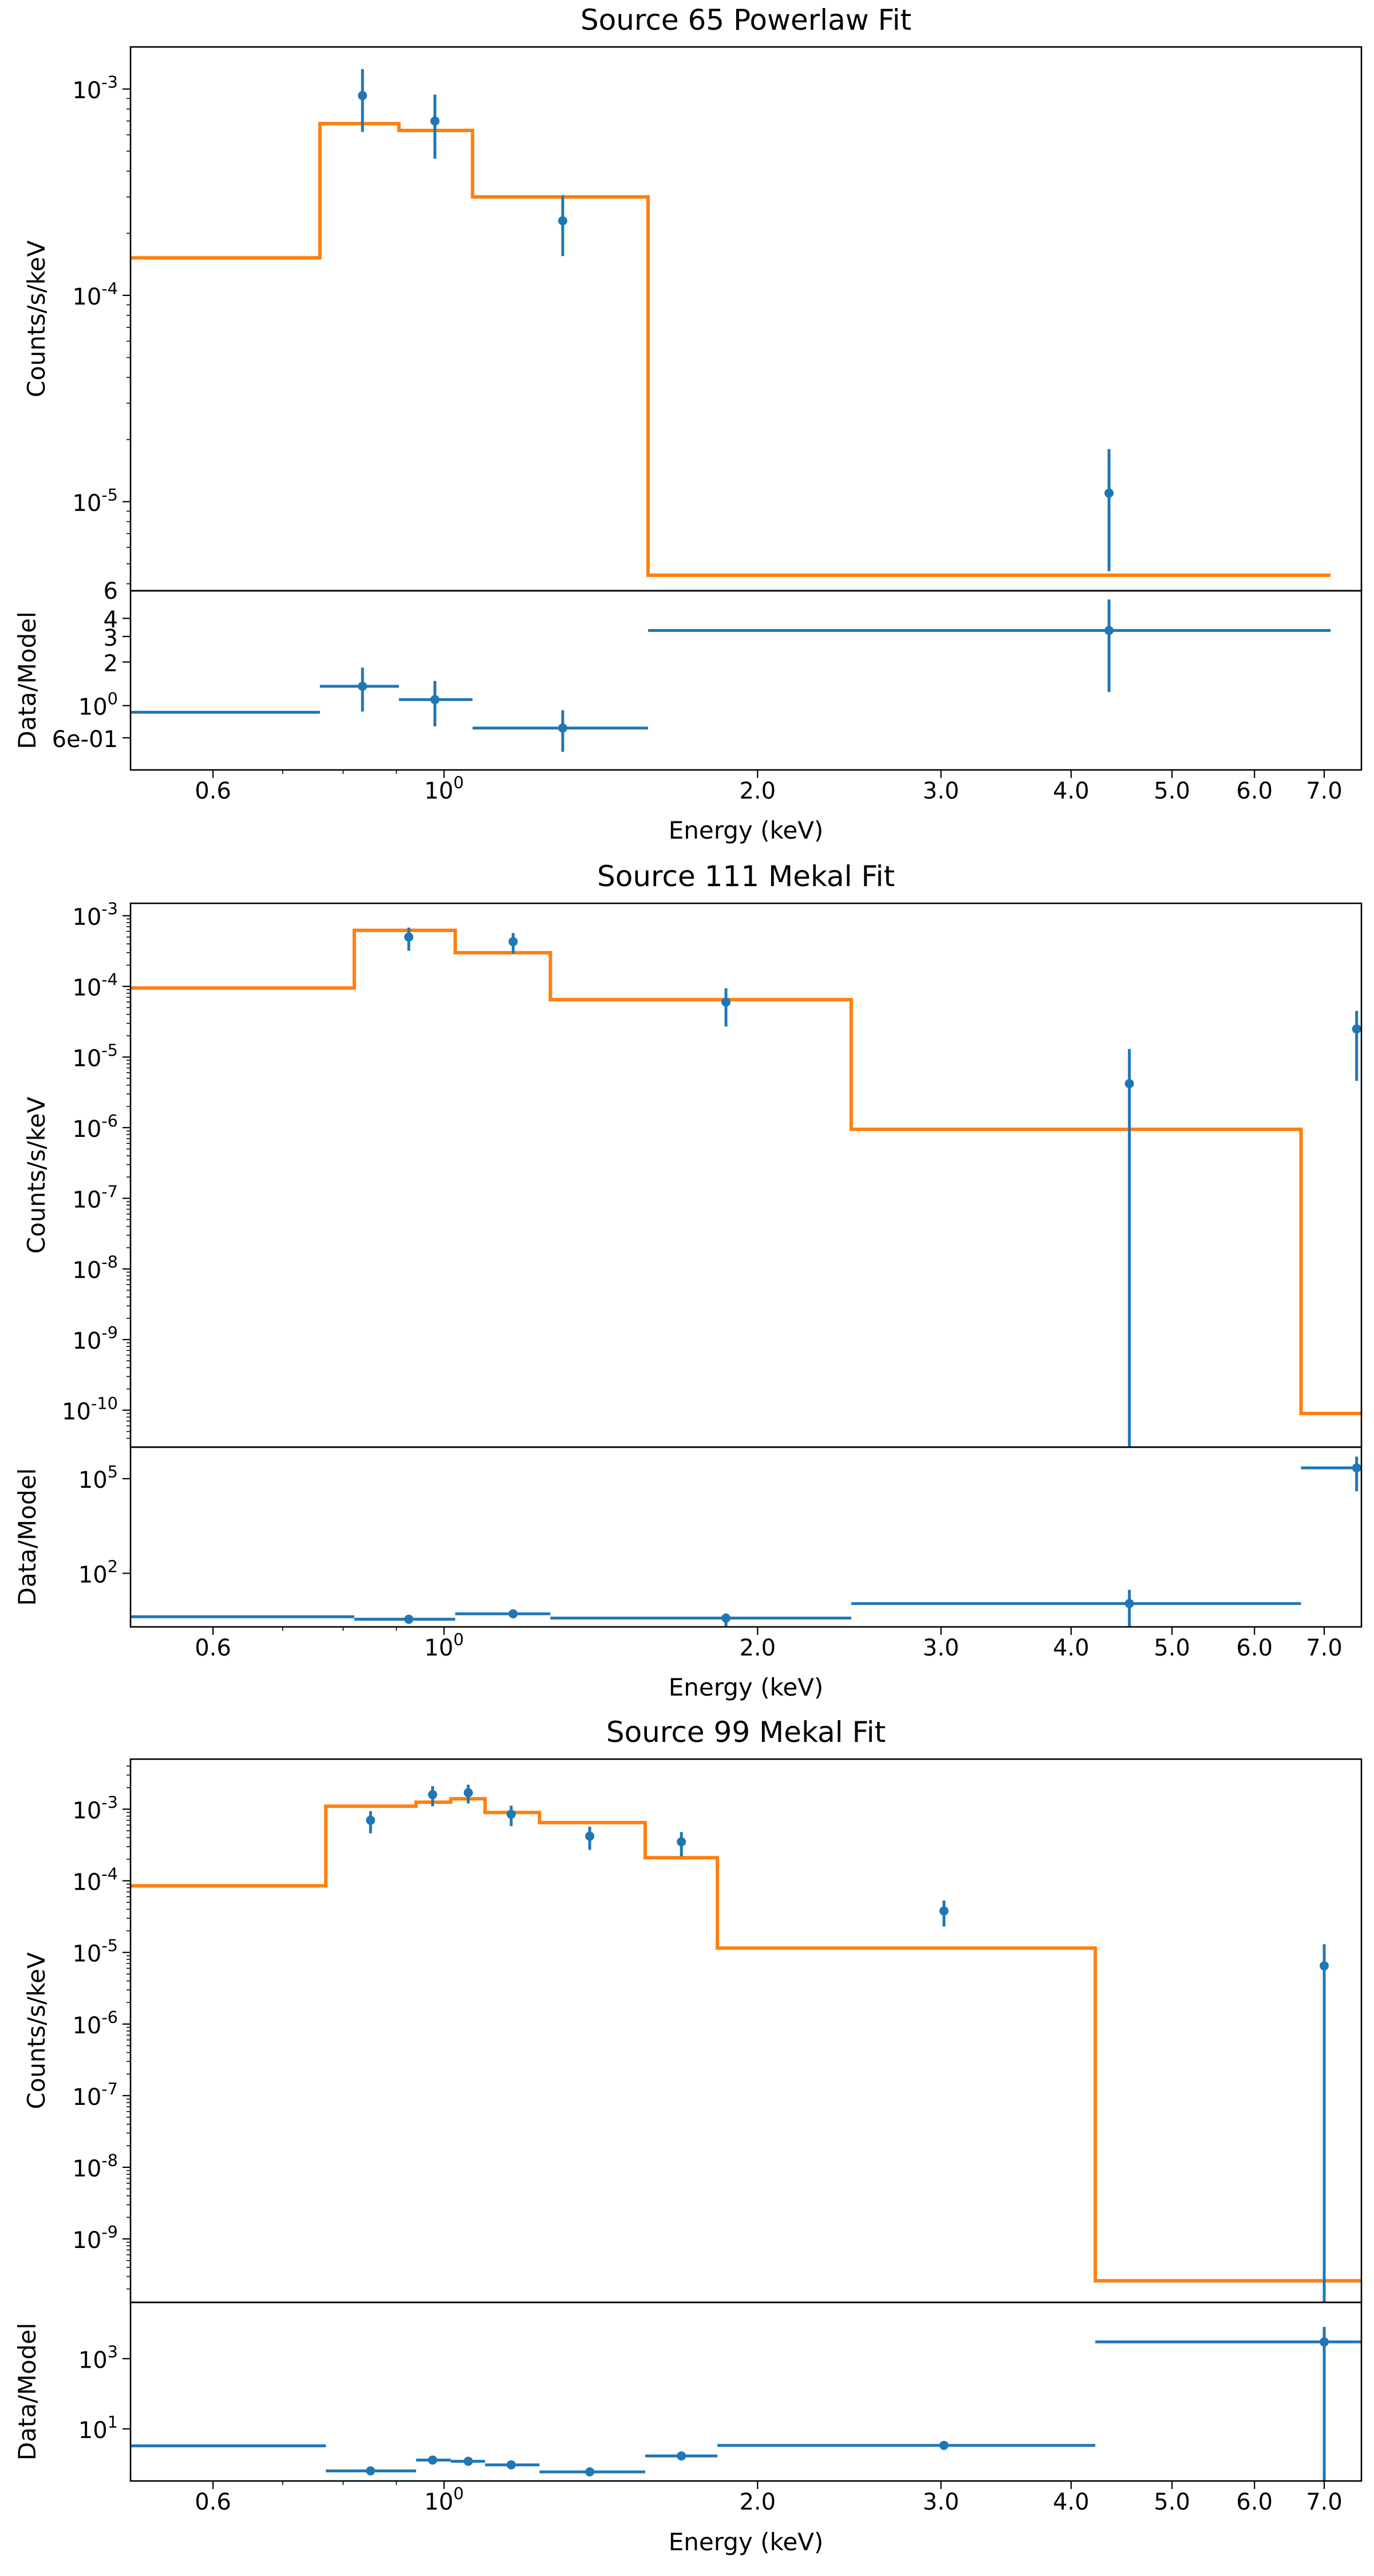 Image resolution: width=1374 pixels, height=2576 pixels. What do you see at coordinates (90, 1409) in the screenshot?
I see `y-tick-label: 10⁻¹⁰` at bounding box center [90, 1409].